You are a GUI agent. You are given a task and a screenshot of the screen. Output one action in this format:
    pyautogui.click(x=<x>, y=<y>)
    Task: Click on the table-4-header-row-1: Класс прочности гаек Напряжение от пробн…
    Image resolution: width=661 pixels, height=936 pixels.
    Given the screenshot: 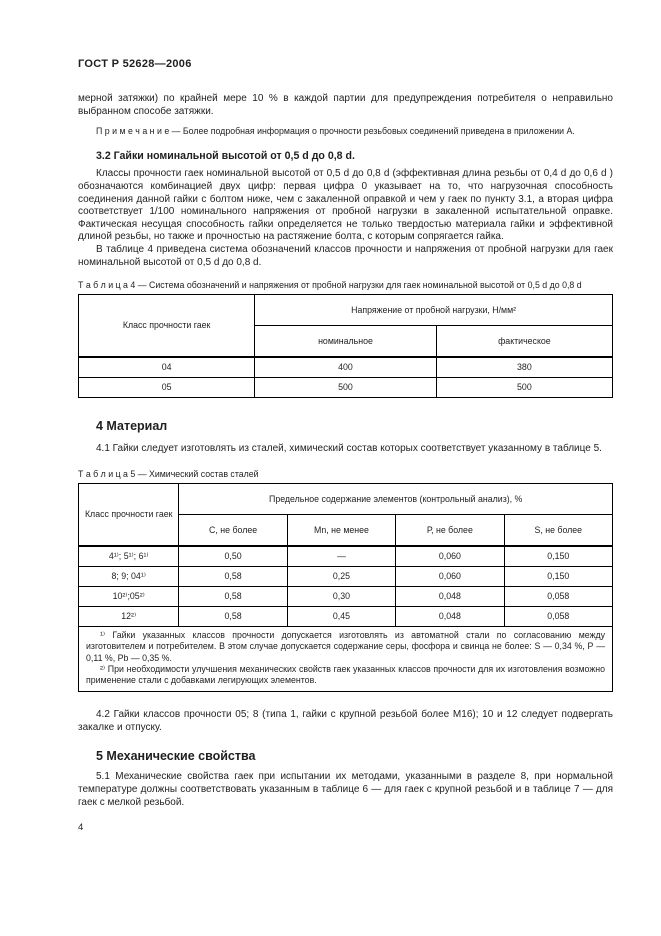 What is the action you would take?
    pyautogui.click(x=345, y=326)
    